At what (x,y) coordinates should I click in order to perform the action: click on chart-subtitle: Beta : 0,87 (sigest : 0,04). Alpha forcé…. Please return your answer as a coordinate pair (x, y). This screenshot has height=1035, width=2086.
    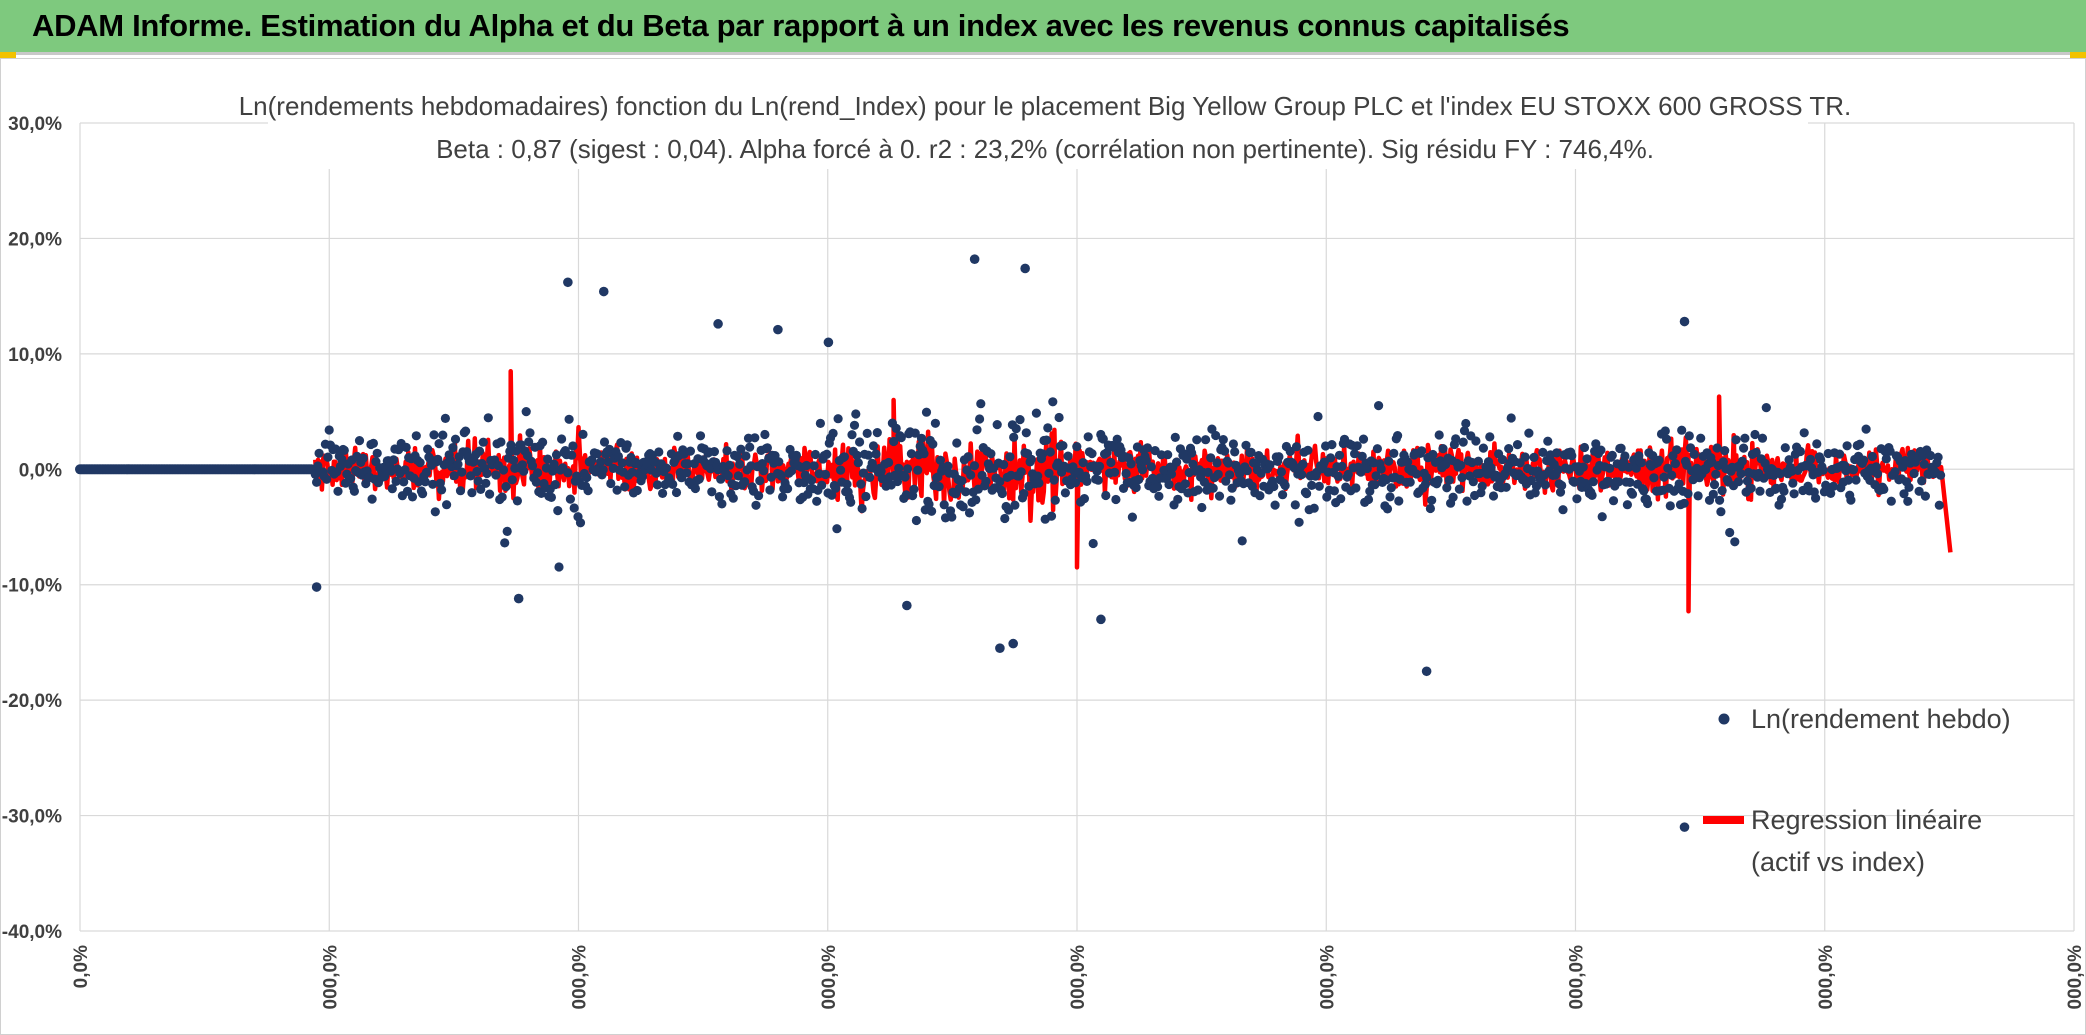
    Looking at the image, I should click on (1045, 149).